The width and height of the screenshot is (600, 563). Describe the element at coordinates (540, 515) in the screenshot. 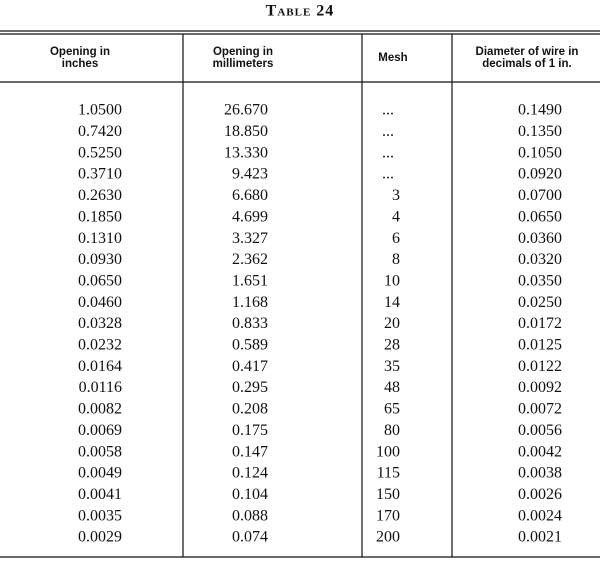

I see `table-cell: 0.0024` at that location.